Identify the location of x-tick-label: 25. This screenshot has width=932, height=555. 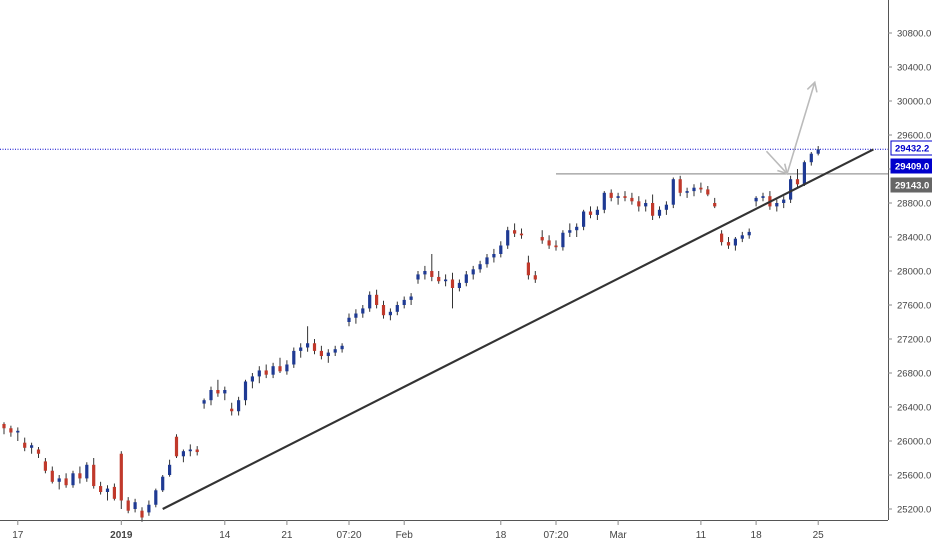
(819, 535).